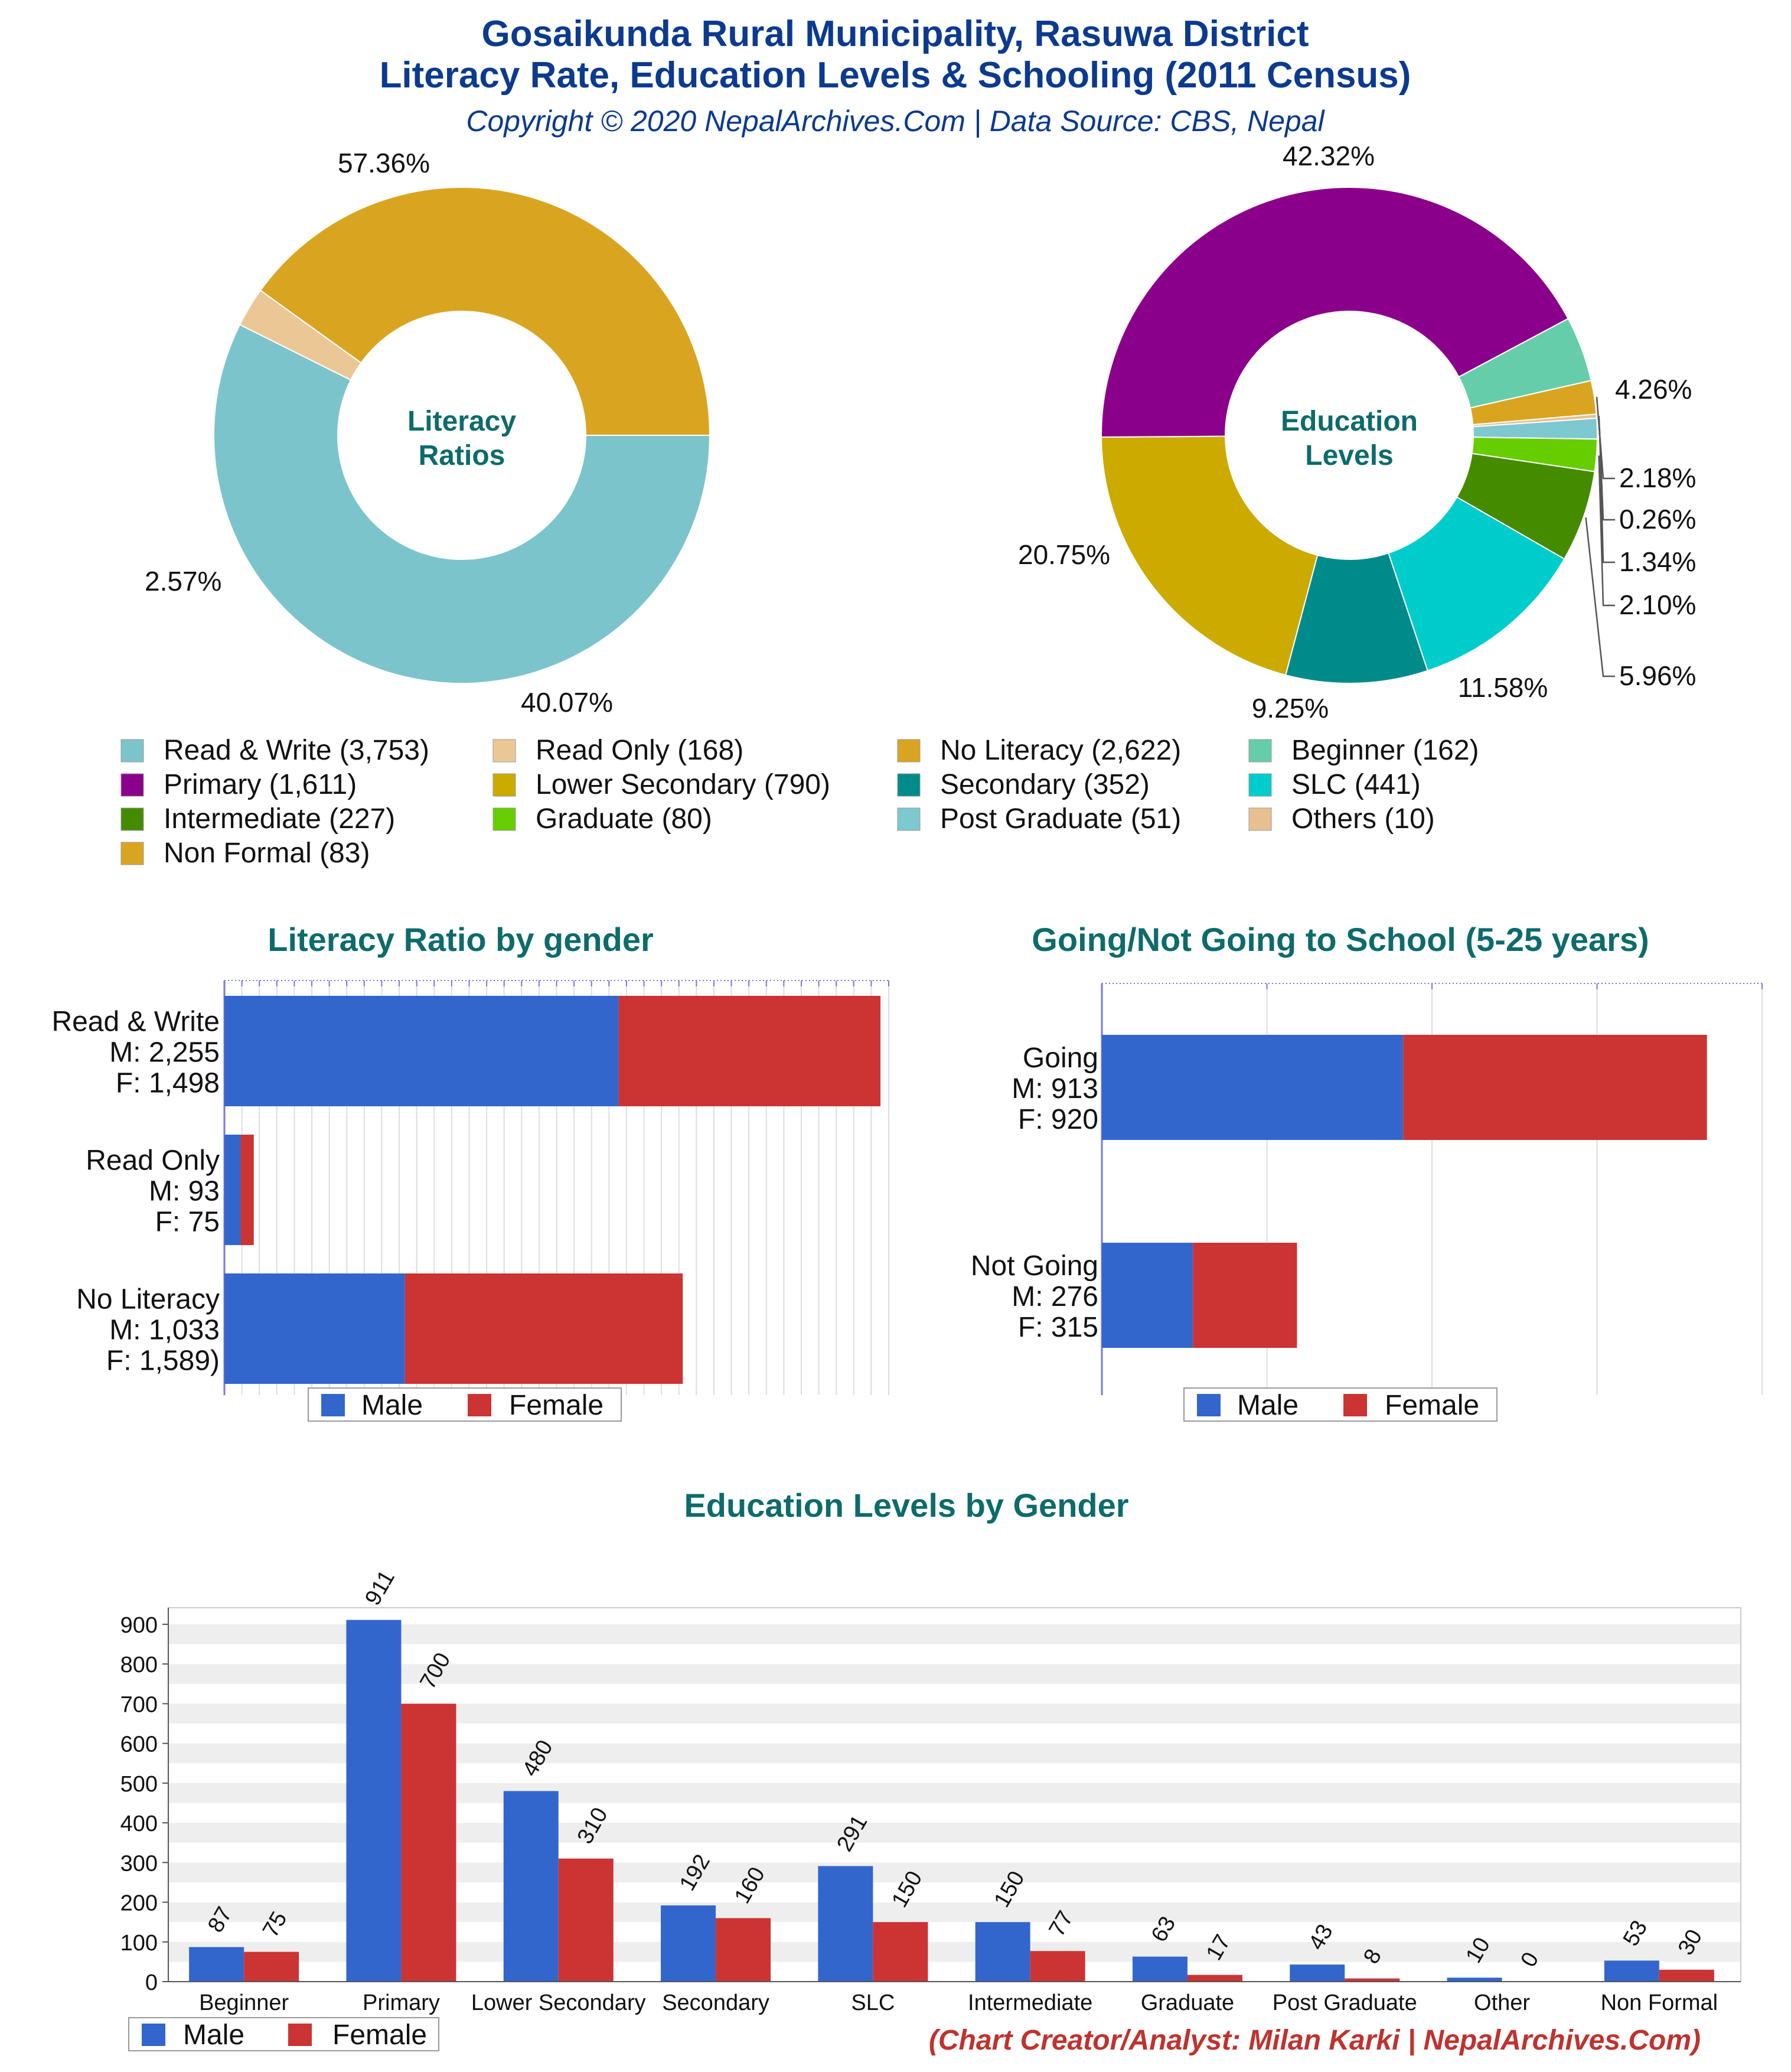  I want to click on legend-item-label: Post Graduate (51), so click(1060, 819).